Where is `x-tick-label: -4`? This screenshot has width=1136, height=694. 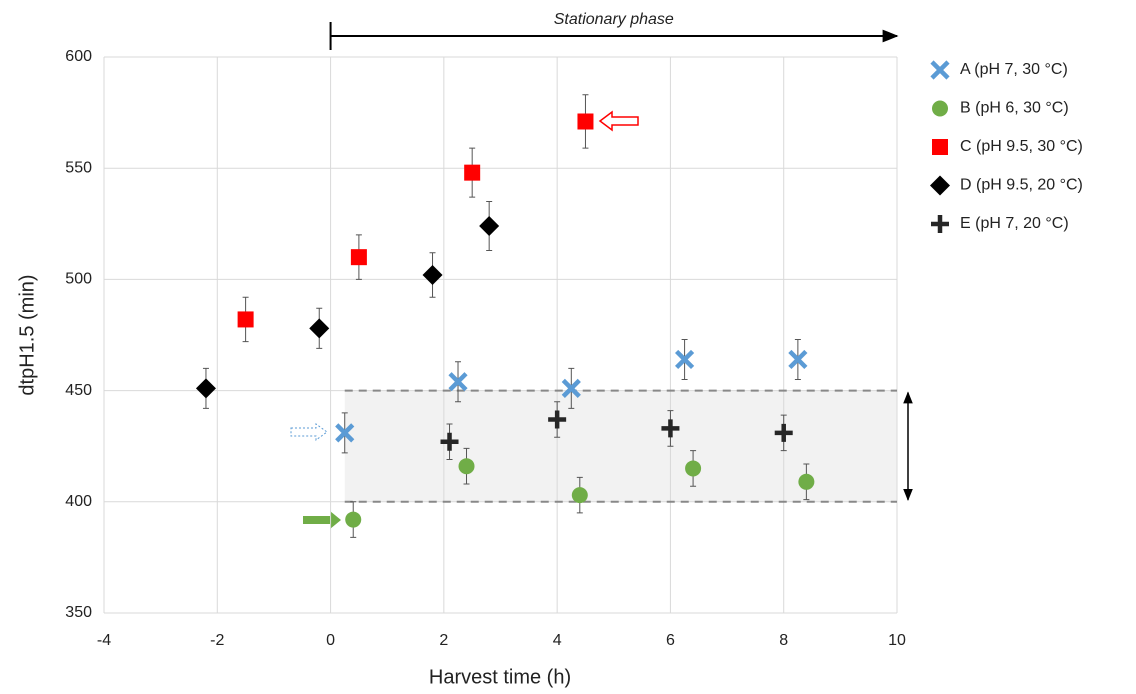 x-tick-label: -4 is located at coordinates (104, 640).